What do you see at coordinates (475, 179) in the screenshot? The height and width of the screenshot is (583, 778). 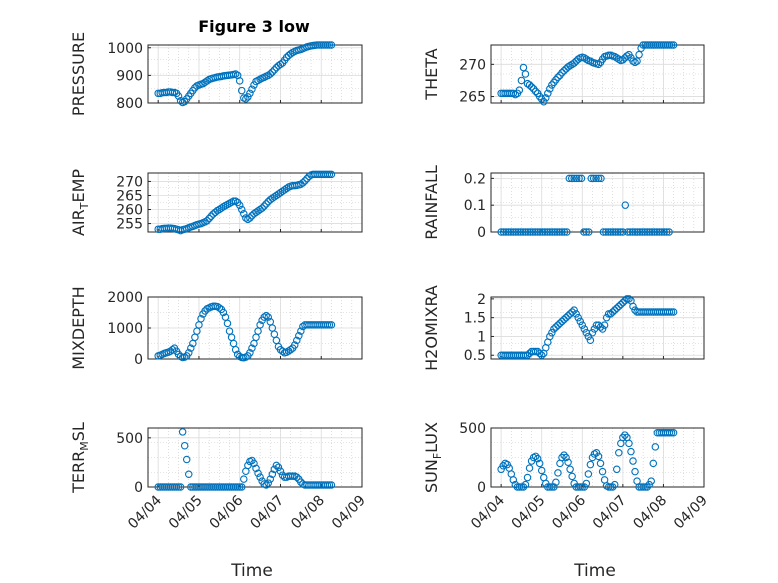 I see `y-tick-label: 0.2` at bounding box center [475, 179].